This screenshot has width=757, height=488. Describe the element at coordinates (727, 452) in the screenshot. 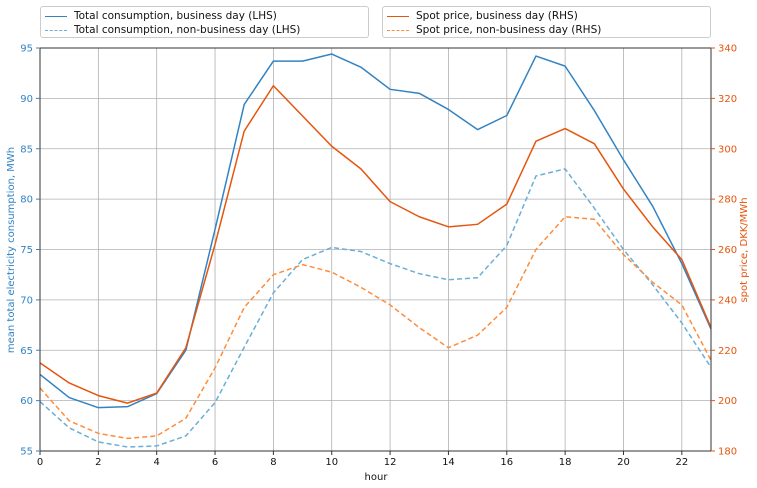

I see `y-tick-label-right: 180` at that location.